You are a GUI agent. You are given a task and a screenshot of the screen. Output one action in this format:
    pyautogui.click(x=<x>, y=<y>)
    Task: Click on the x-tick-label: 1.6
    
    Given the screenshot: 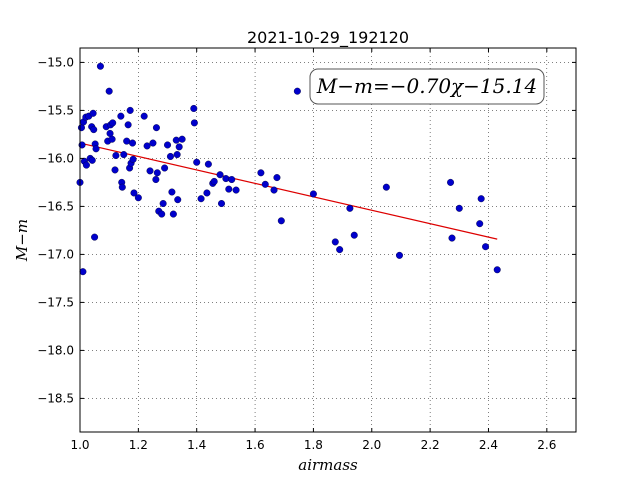 What is the action you would take?
    pyautogui.click(x=255, y=445)
    